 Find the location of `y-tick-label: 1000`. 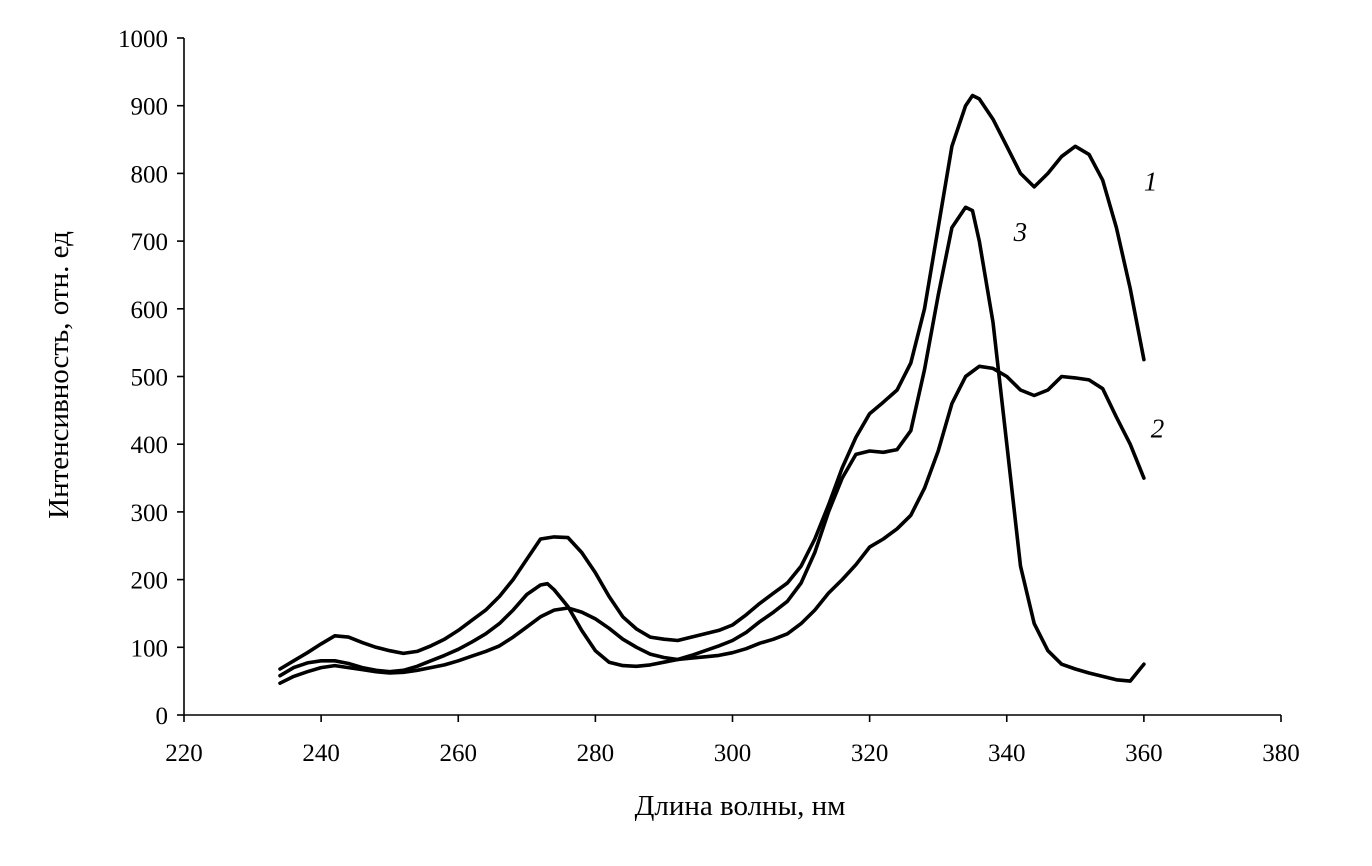

y-tick-label: 1000 is located at coordinates (143, 39).